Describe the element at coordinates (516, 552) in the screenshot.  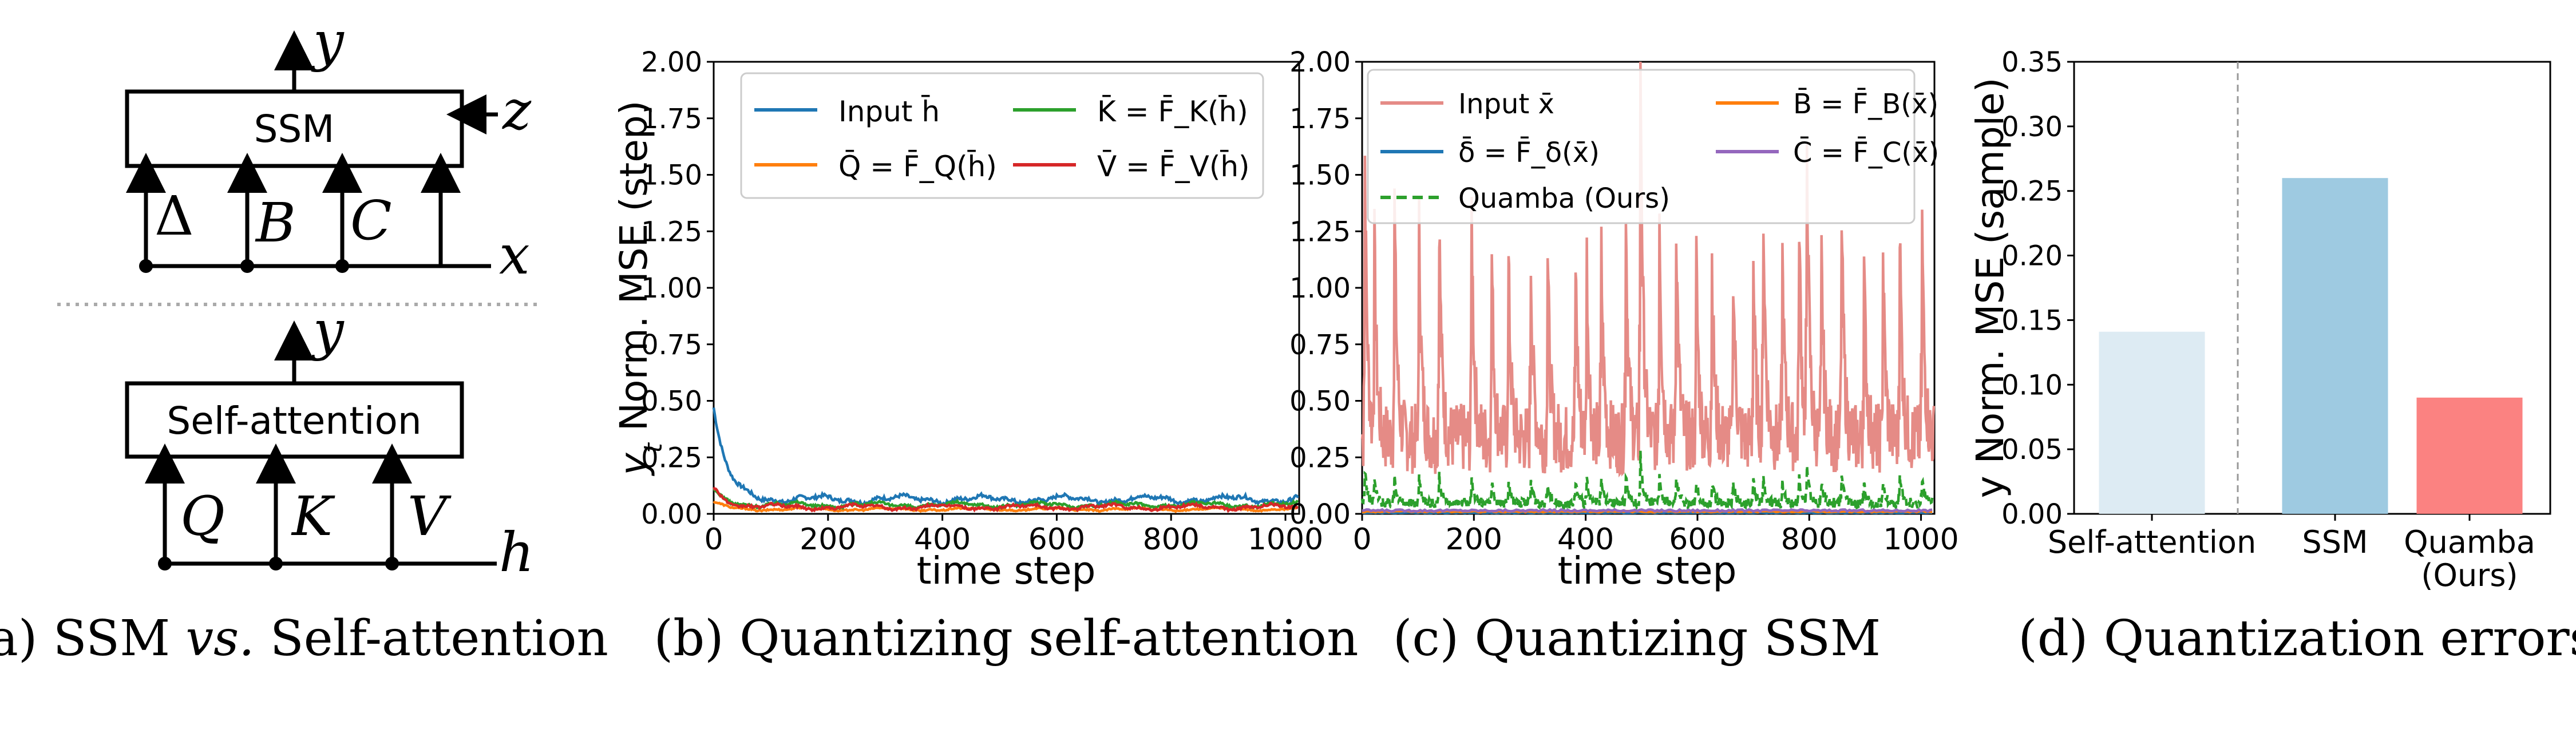
I see `attn-input-label: h` at that location.